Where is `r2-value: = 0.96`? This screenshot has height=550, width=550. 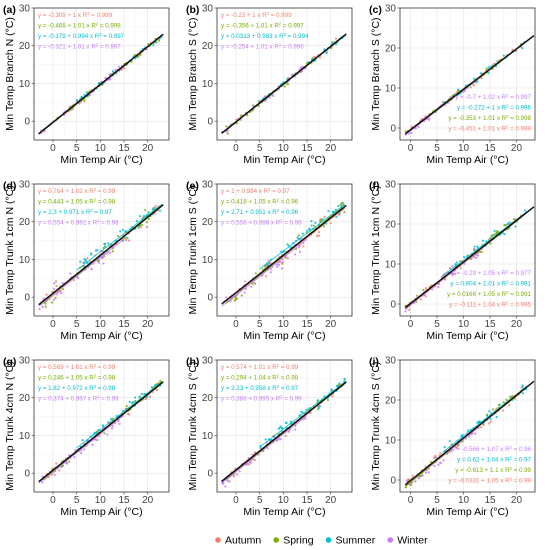 r2-value: = 0.96 is located at coordinates (289, 202).